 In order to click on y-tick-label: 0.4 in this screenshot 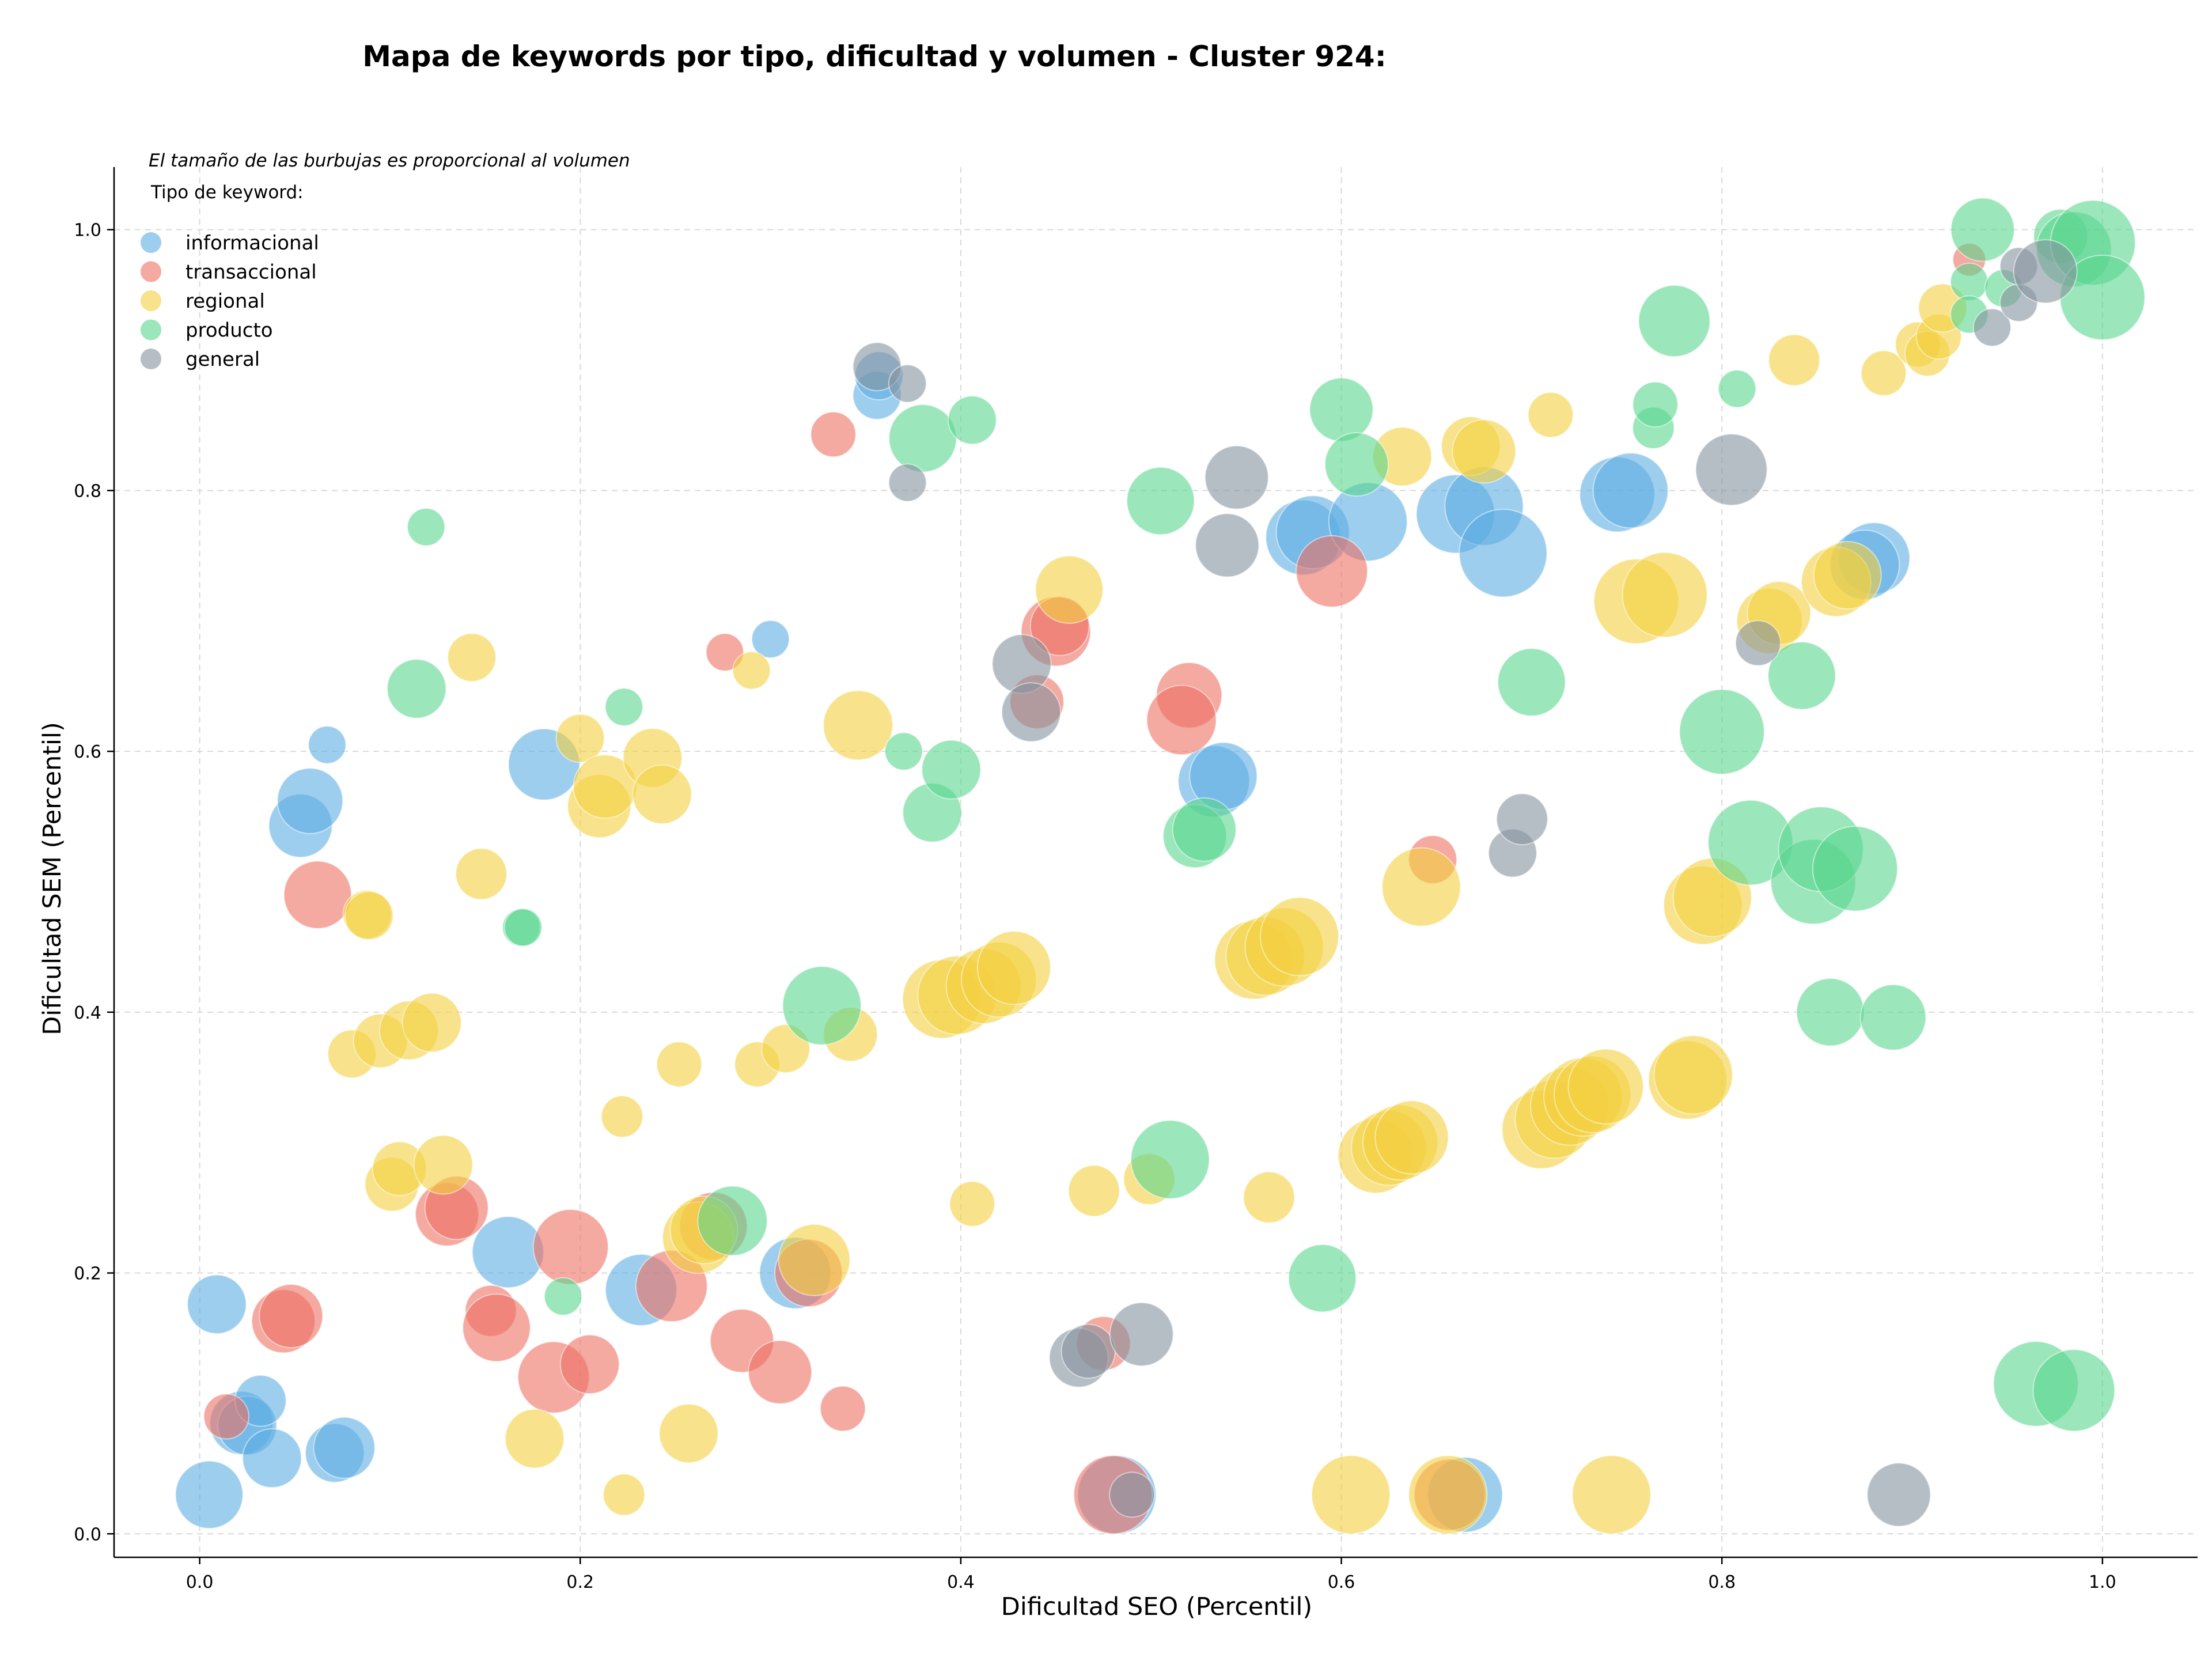, I will do `click(87, 1013)`.